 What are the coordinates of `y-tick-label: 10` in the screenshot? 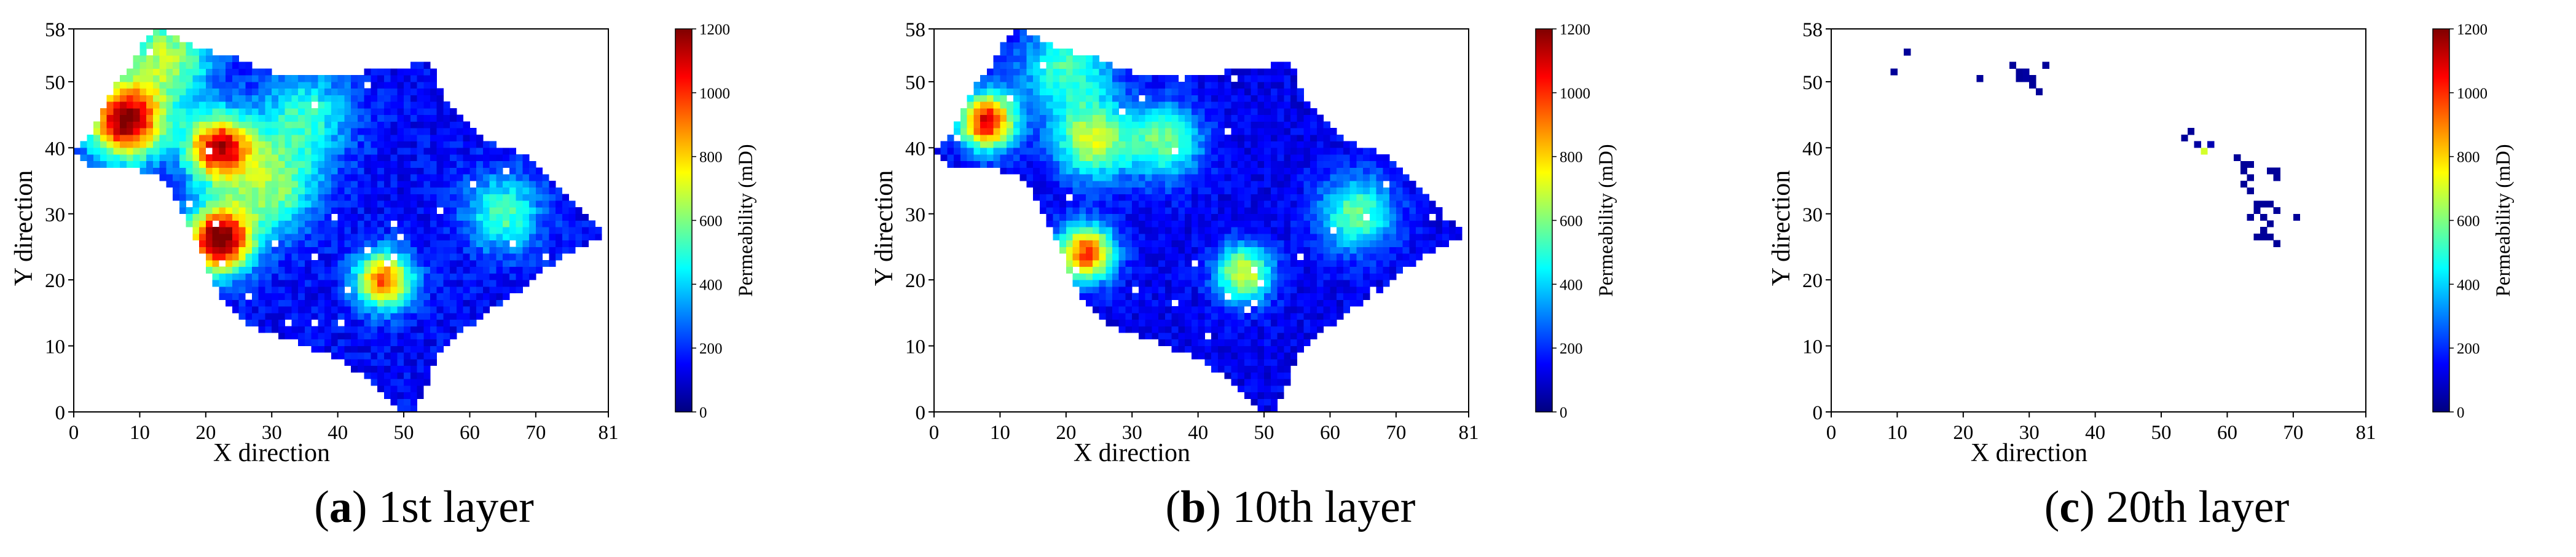 It's located at (1812, 347).